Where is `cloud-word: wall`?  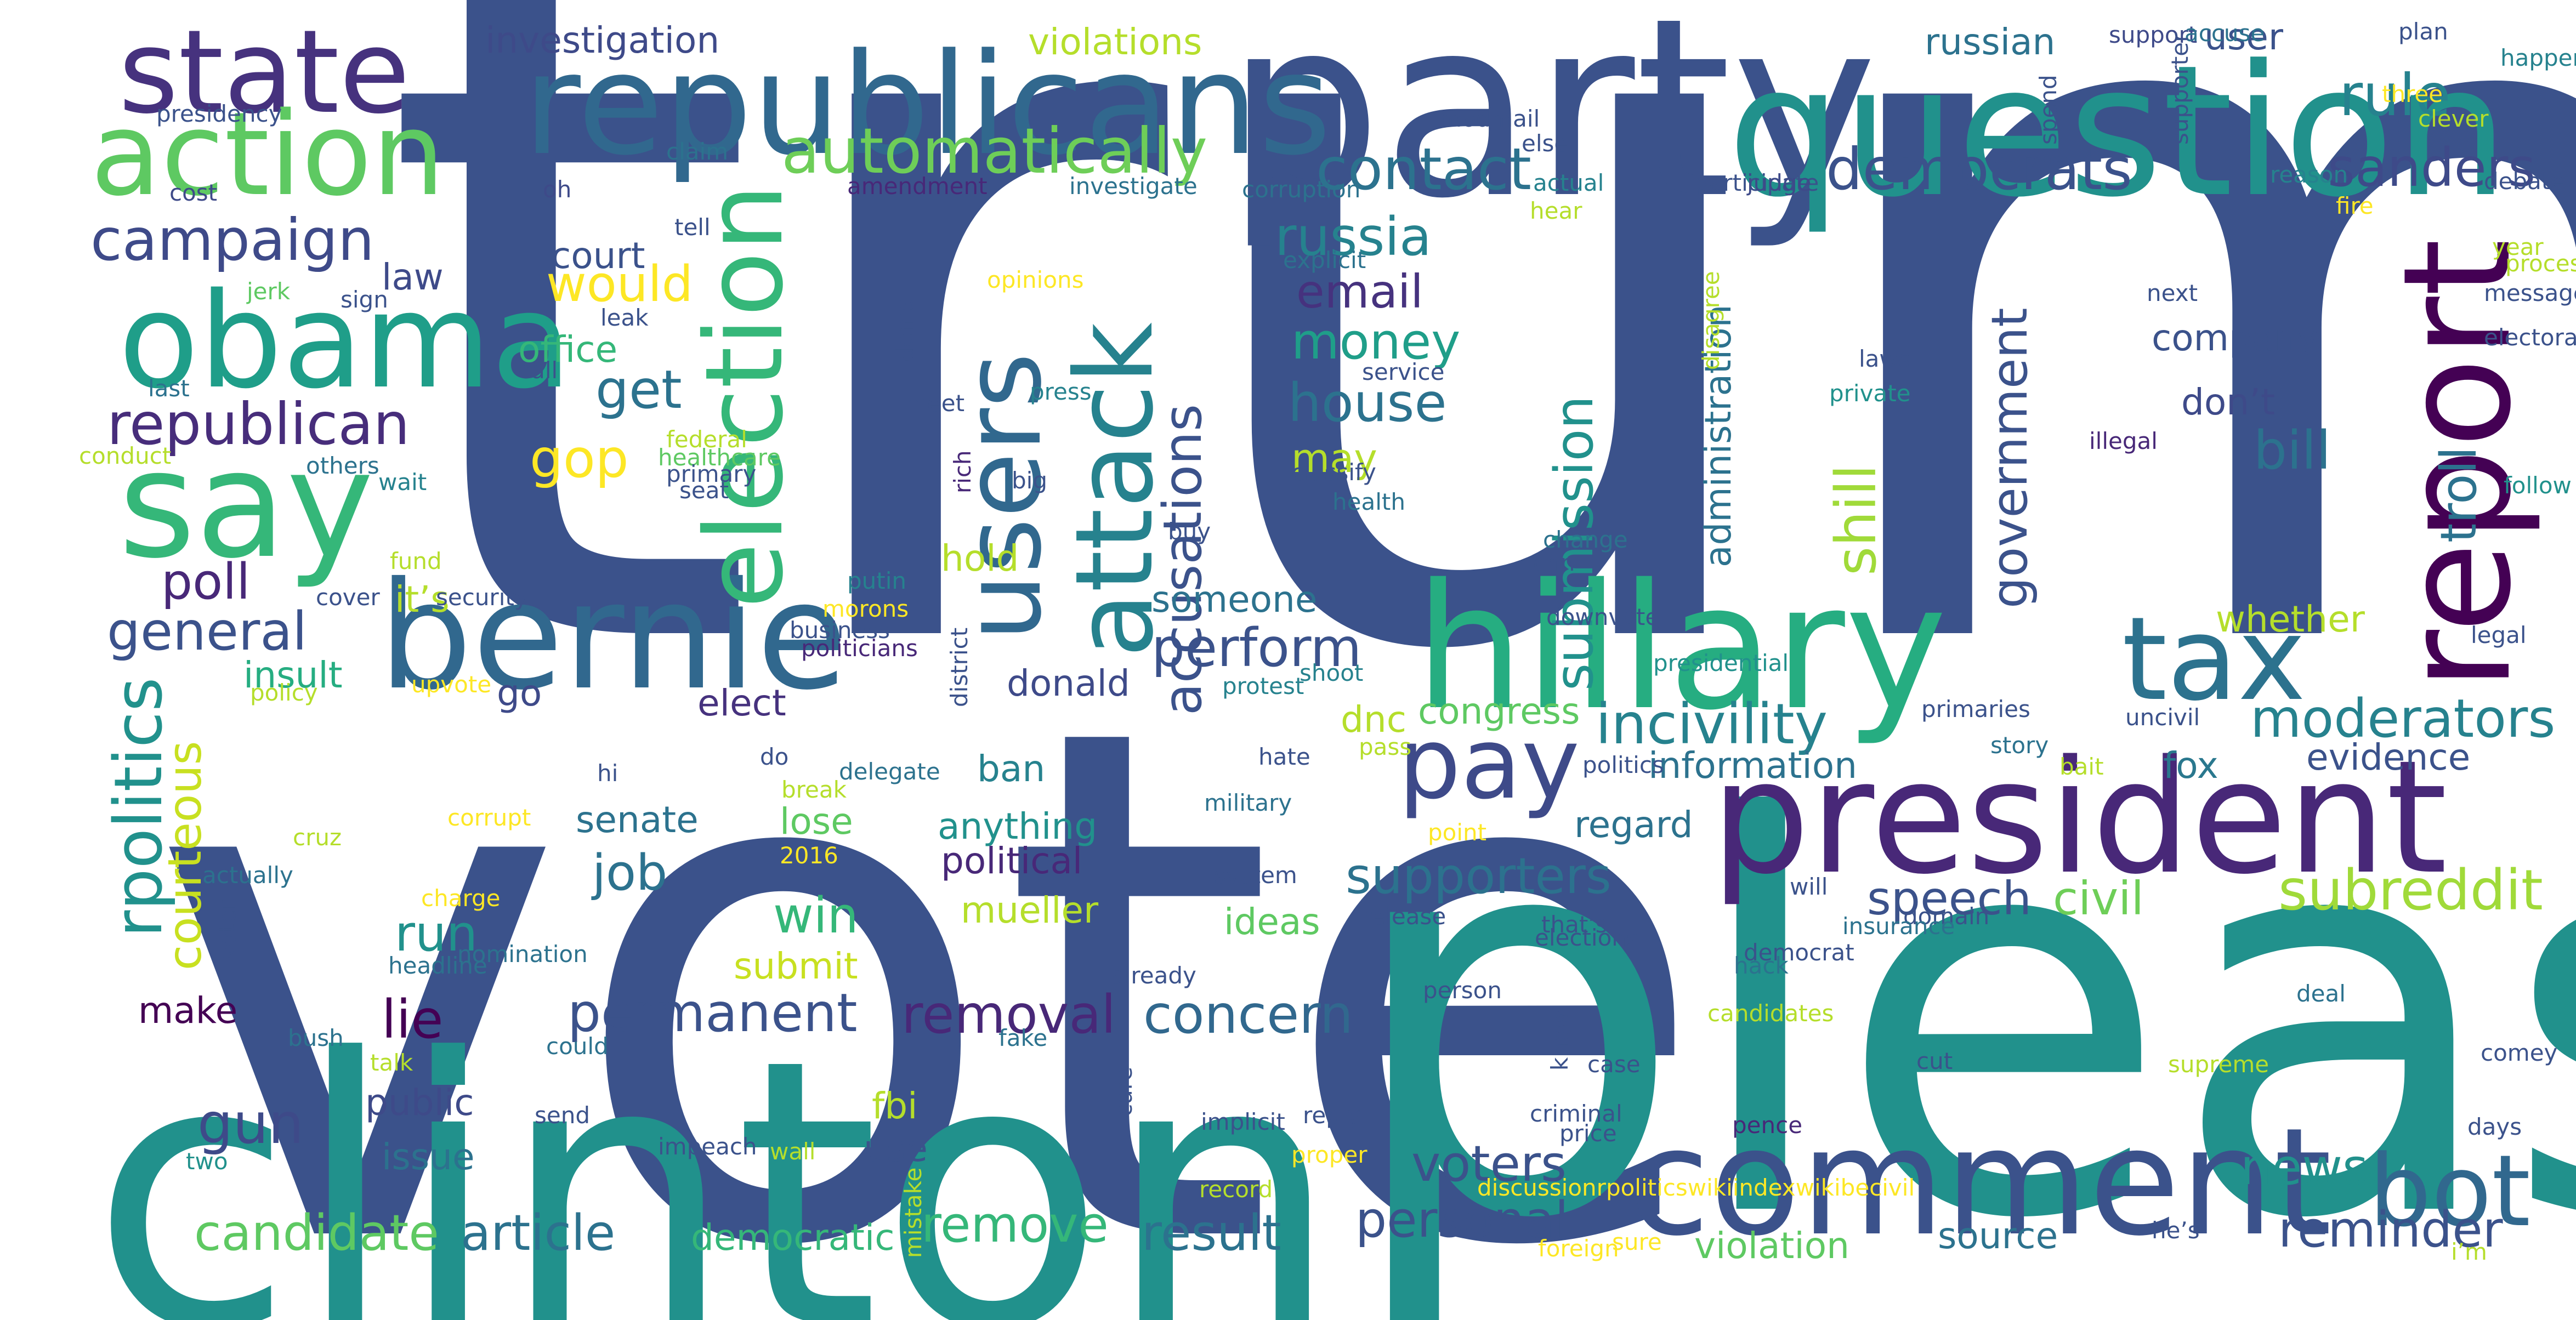 cloud-word: wall is located at coordinates (793, 1151).